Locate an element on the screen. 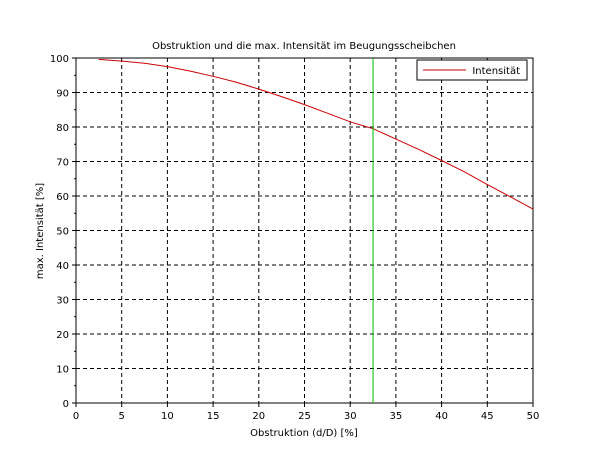  x-tick-label-40: 40 is located at coordinates (441, 416).